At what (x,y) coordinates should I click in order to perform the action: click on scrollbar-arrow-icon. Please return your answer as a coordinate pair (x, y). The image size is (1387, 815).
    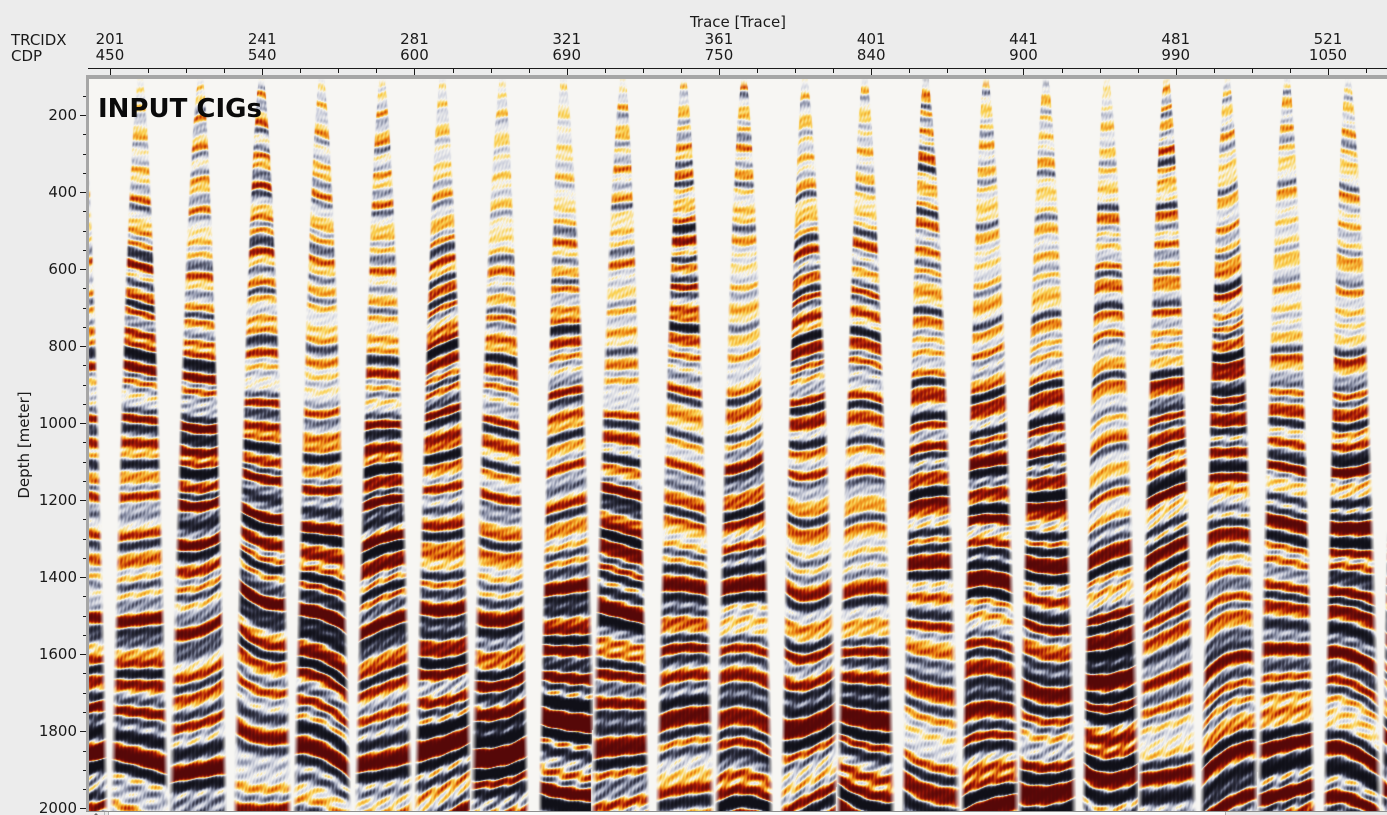
    Looking at the image, I should click on (96, 814).